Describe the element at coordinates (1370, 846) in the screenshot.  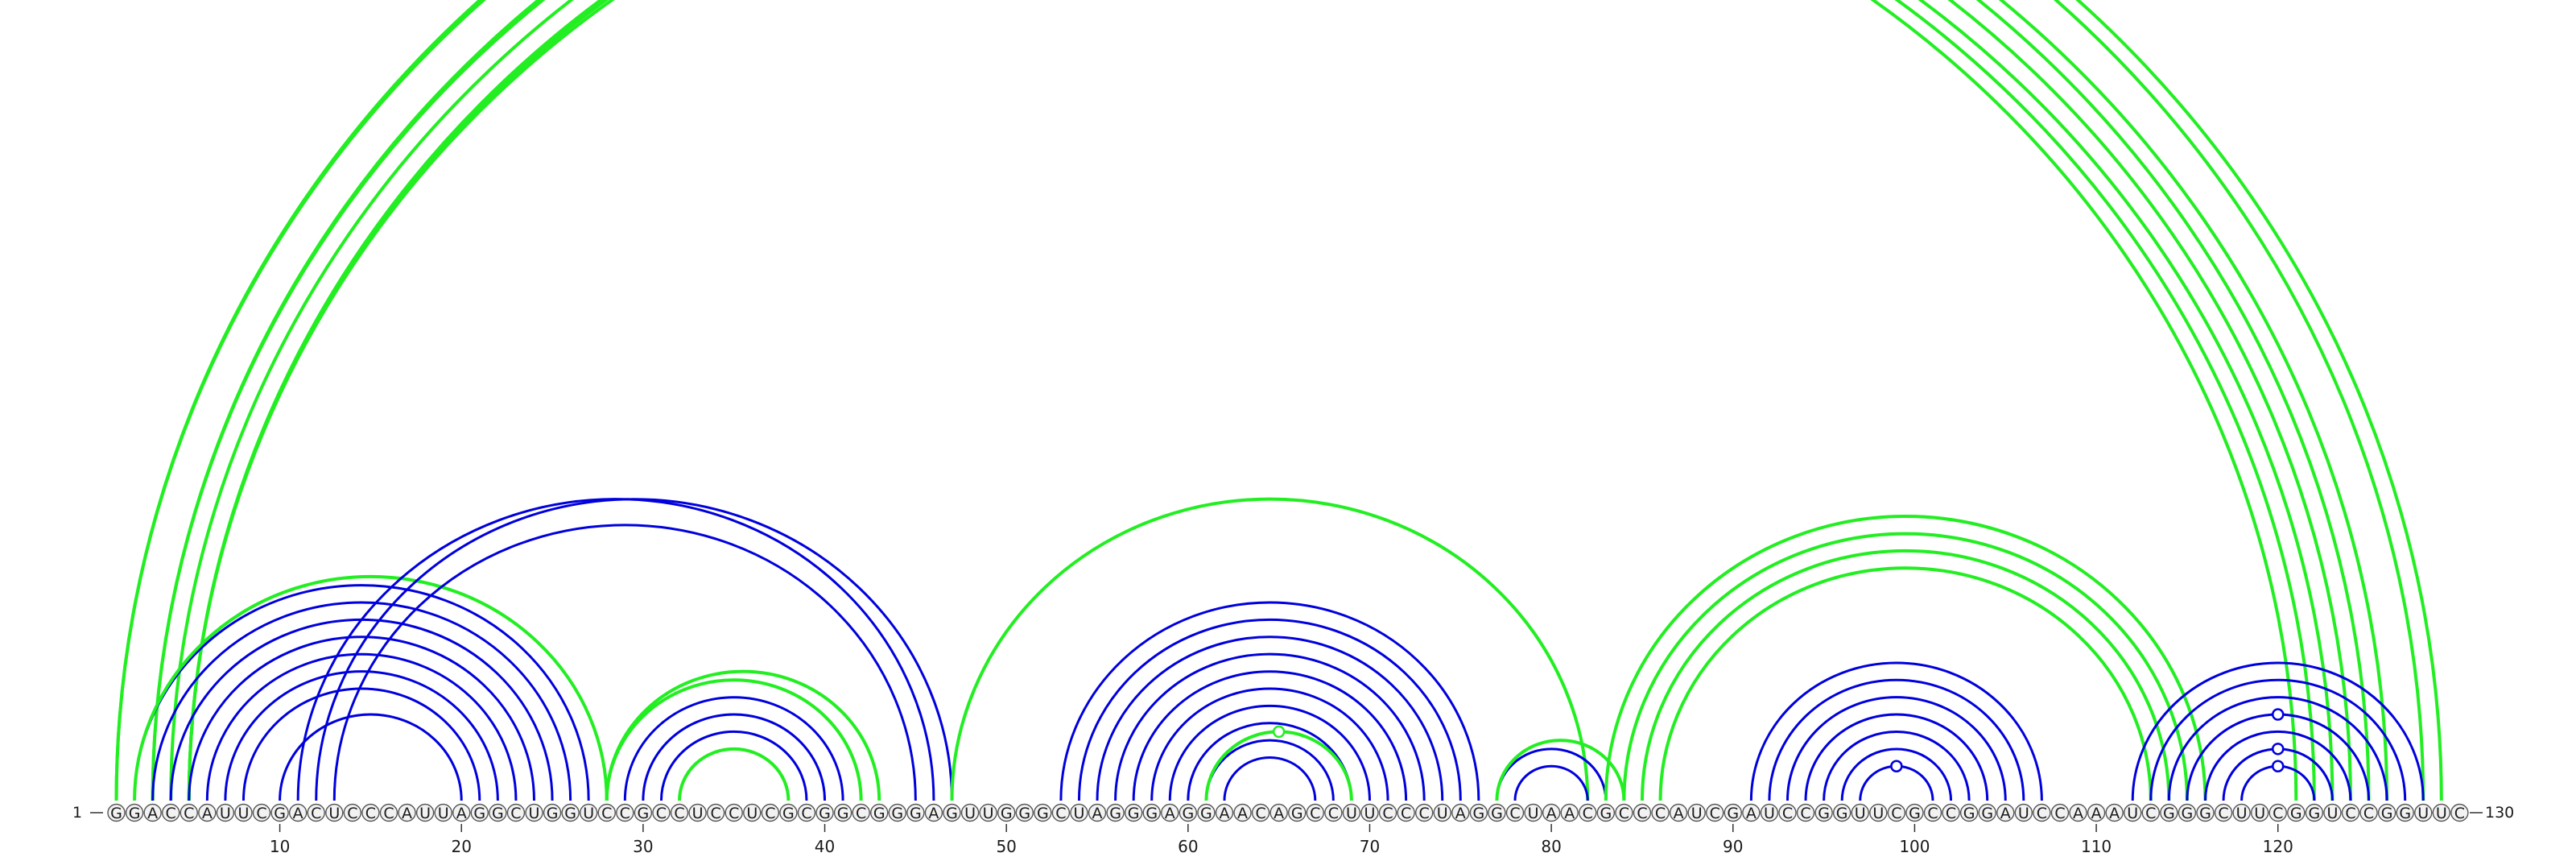
I see `tick-label-70: 70` at that location.